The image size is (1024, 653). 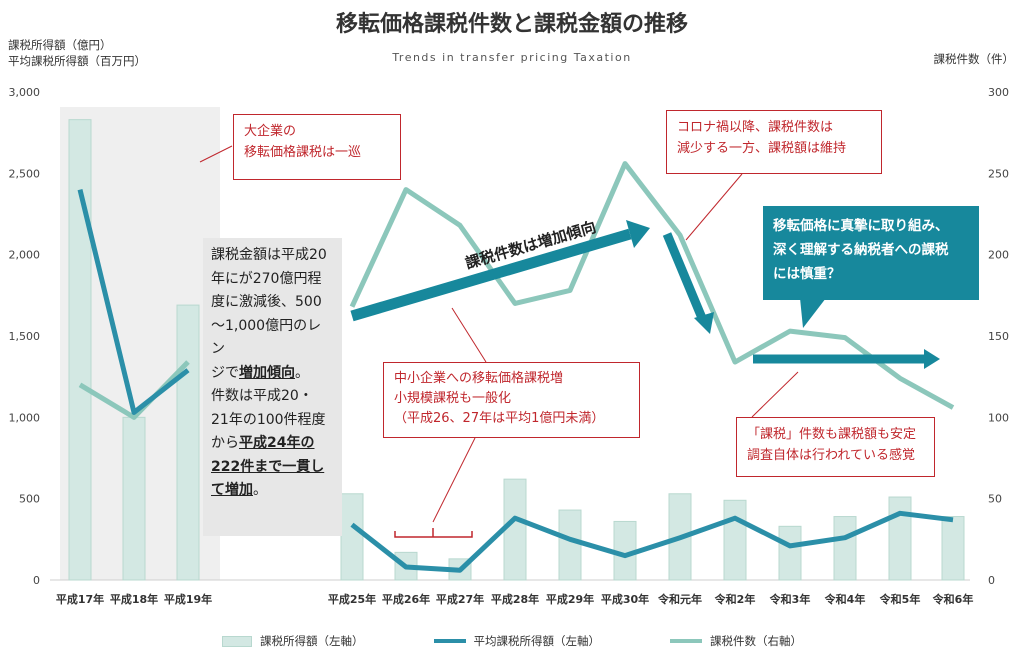 I want to click on down-arrow-shaft, so click(x=684, y=276).